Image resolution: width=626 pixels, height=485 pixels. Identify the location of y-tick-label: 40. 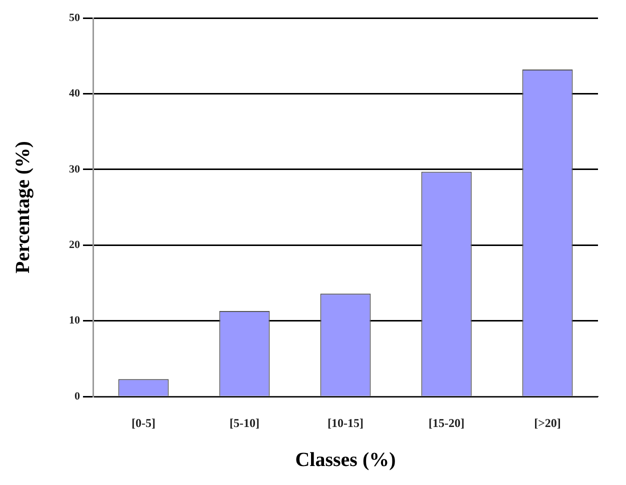
(74, 94).